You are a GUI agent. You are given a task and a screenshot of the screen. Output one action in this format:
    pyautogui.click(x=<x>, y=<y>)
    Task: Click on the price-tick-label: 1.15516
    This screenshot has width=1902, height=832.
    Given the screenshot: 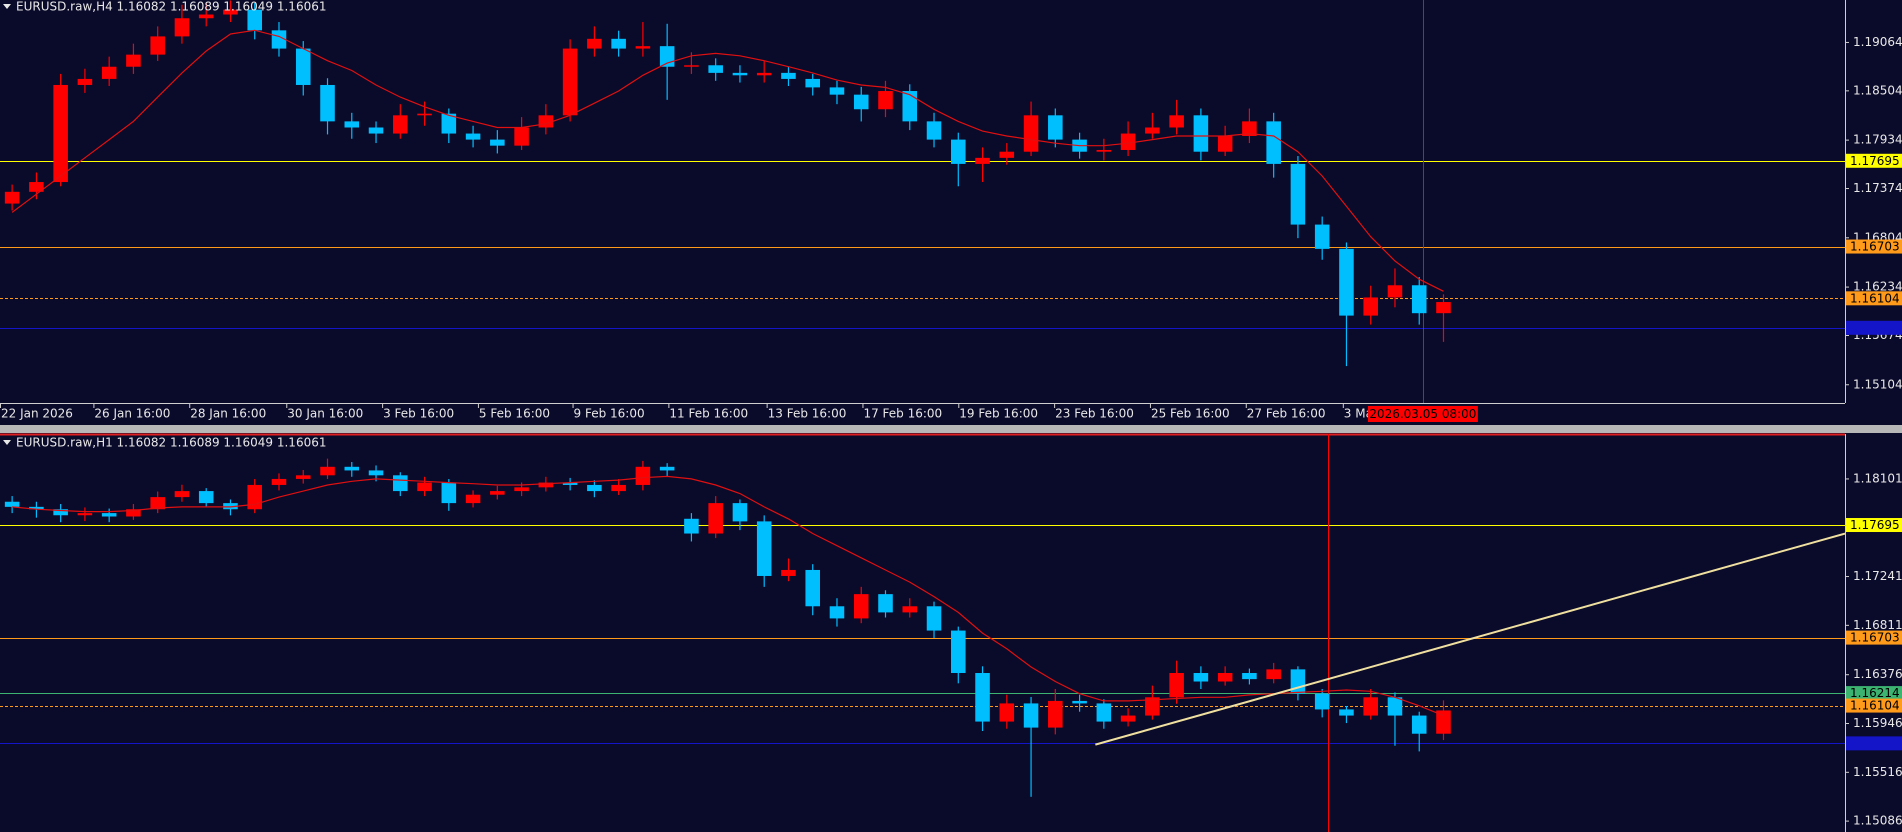 What is the action you would take?
    pyautogui.click(x=1877, y=772)
    